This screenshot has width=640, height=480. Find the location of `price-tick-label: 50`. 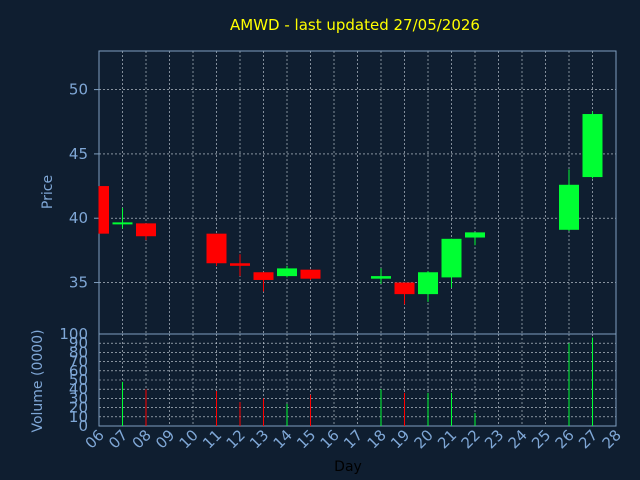

price-tick-label: 50 is located at coordinates (78, 90).